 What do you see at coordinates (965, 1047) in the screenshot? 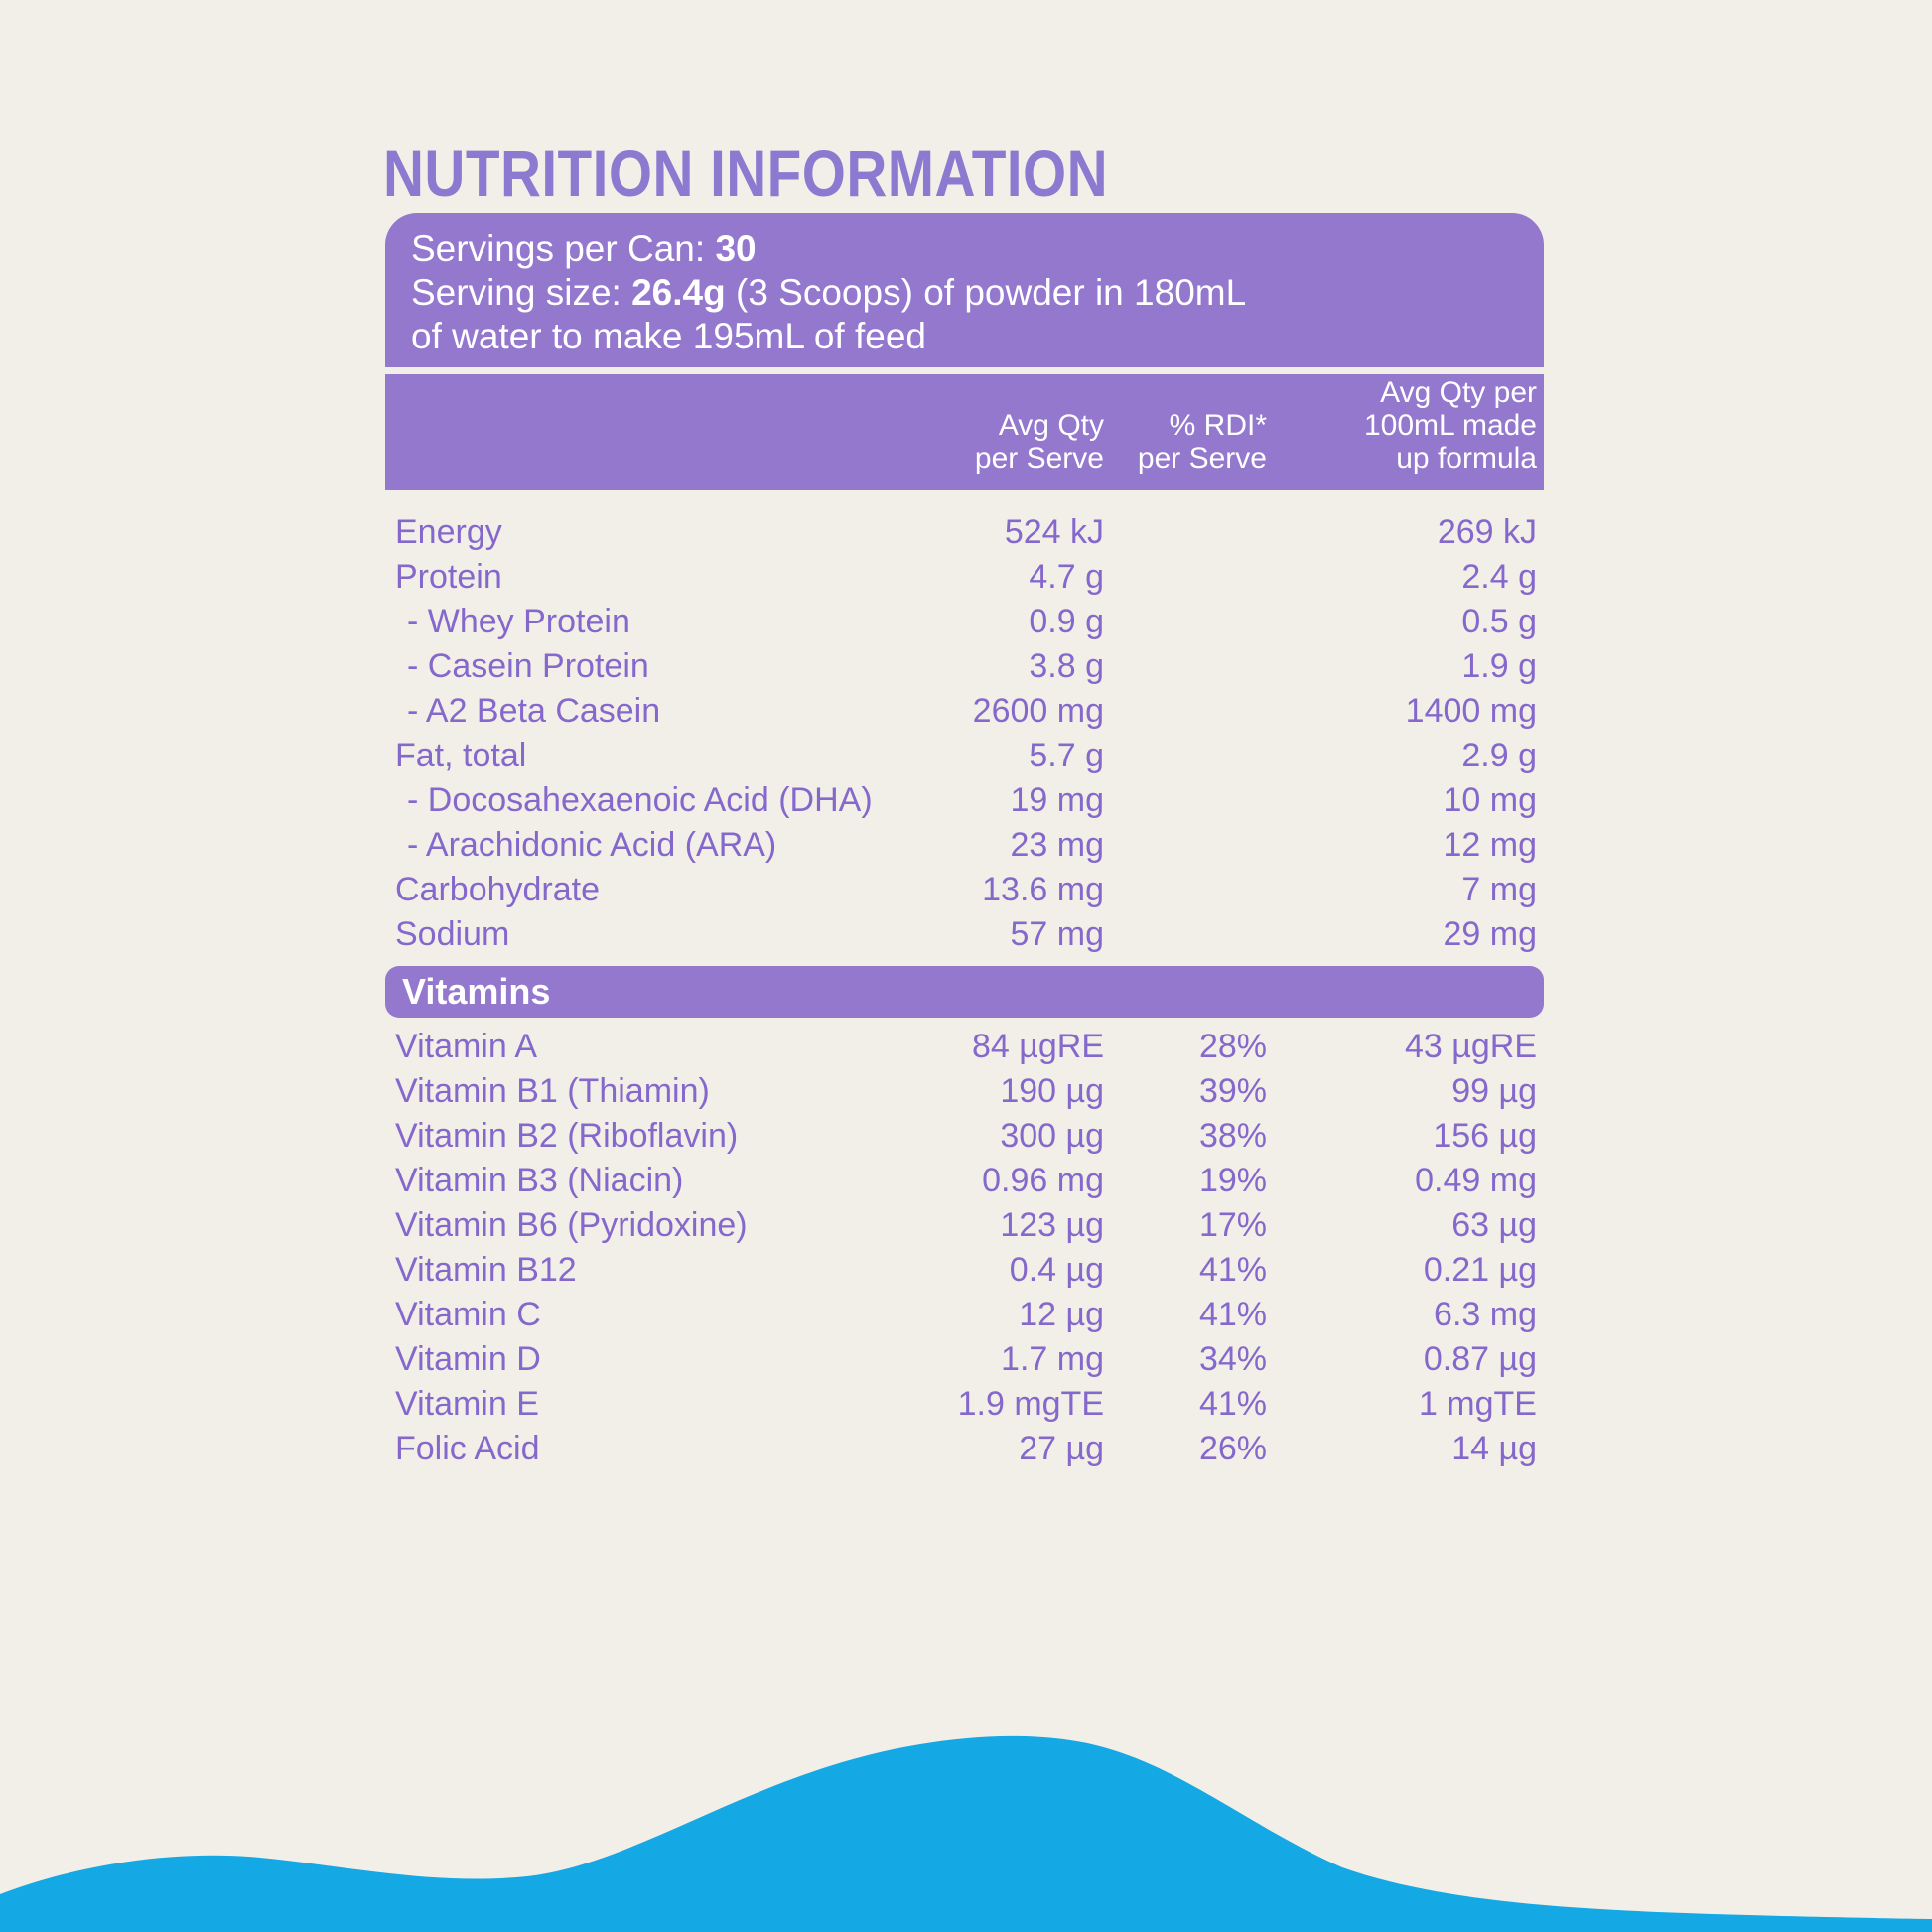
I see `table-row: Vitamin A 84 µgRE 28% 43 µgRE` at bounding box center [965, 1047].